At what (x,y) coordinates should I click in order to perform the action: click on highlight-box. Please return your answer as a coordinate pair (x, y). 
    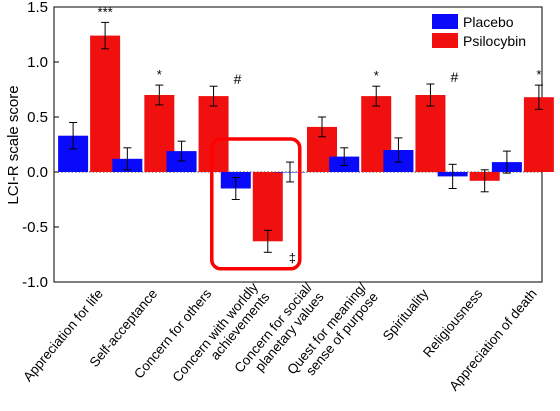
    Looking at the image, I should click on (256, 204).